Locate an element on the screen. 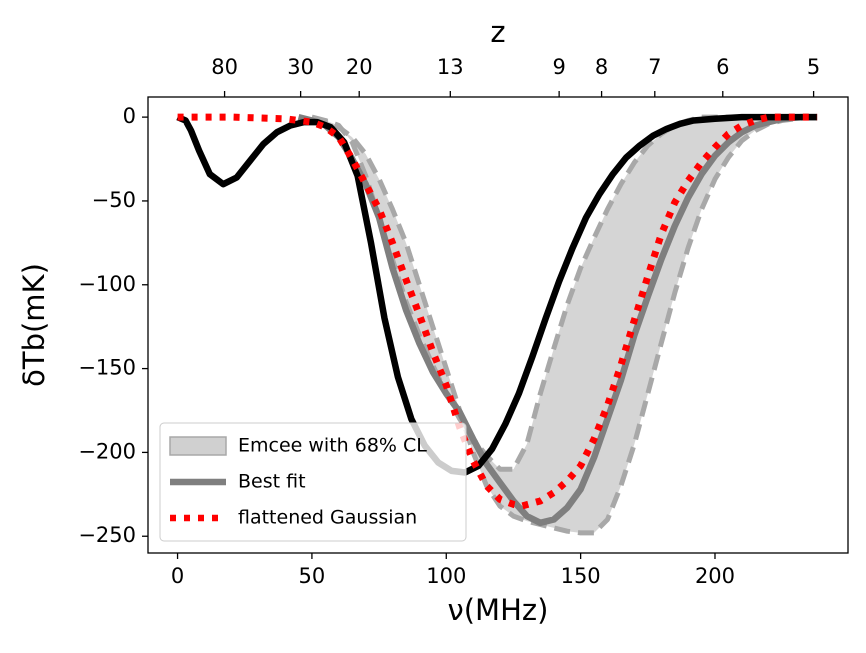  y-tick-label: −100 is located at coordinates (107, 284).